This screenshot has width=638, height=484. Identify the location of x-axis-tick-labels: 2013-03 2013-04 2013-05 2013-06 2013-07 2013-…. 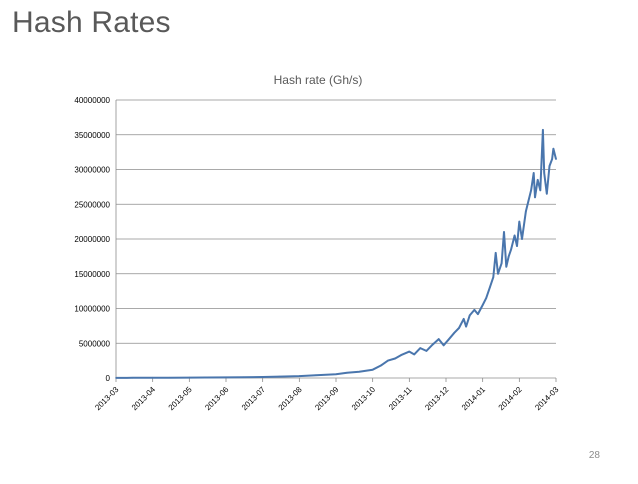
(327, 399).